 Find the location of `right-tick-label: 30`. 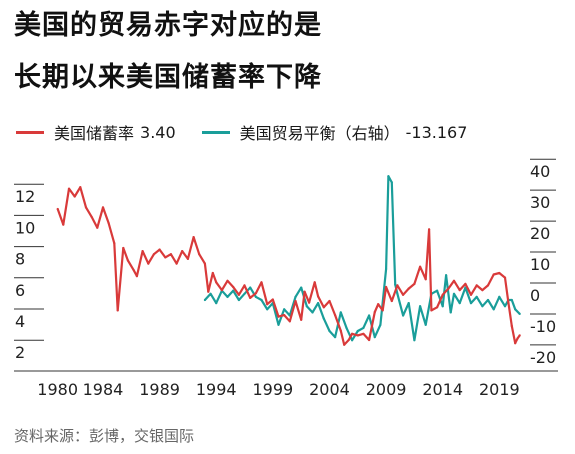

right-tick-label: 30 is located at coordinates (540, 202).